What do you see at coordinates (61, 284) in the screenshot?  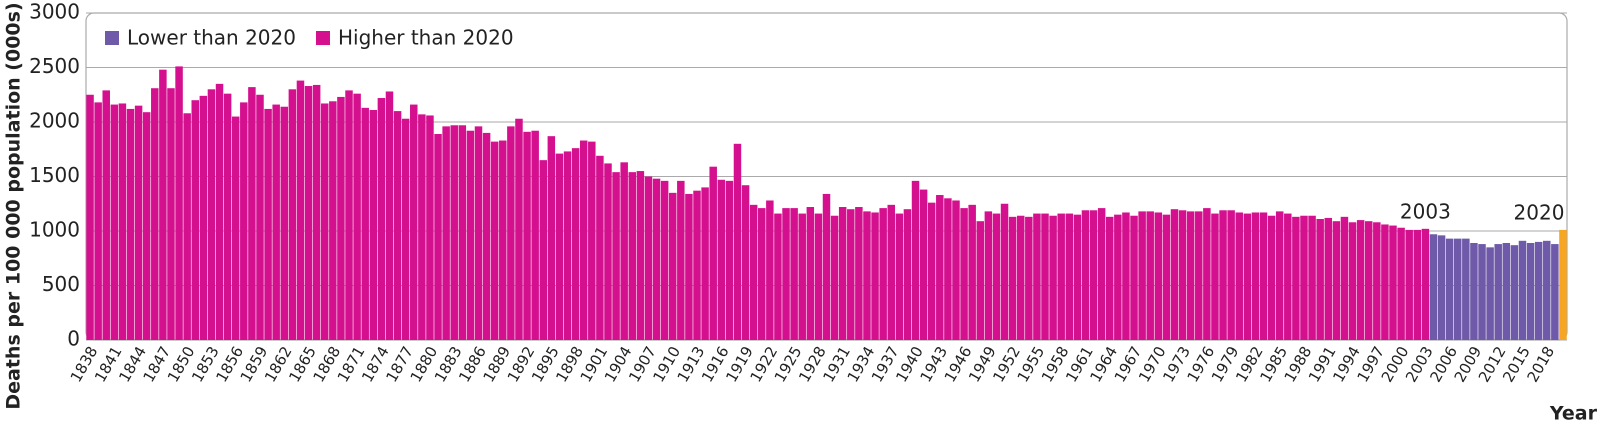 I see `y-tick-label: 500` at bounding box center [61, 284].